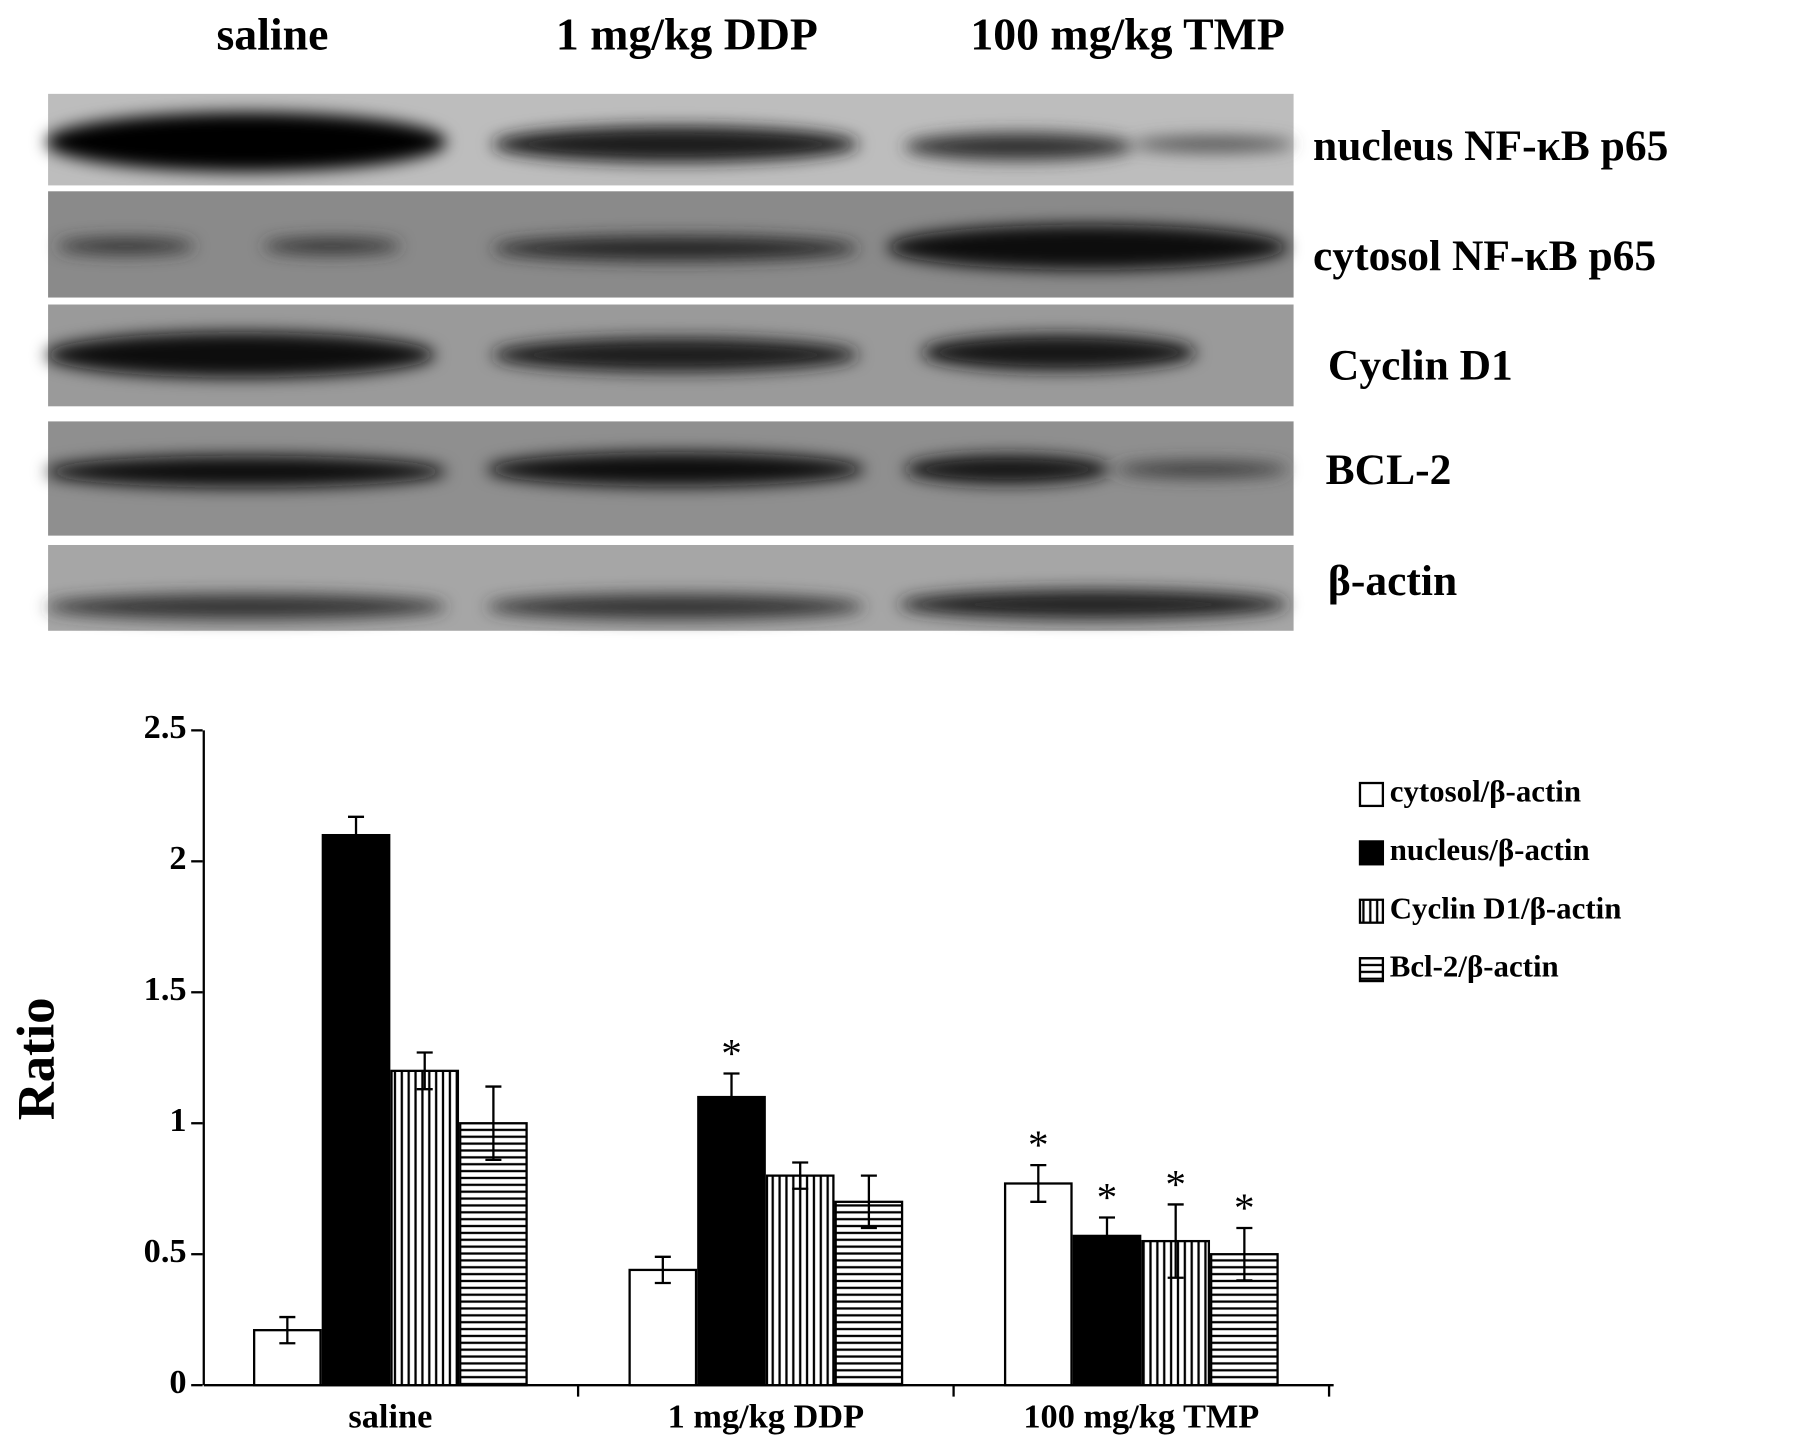  I want to click on blot-row-label: β-actin, so click(1392, 581).